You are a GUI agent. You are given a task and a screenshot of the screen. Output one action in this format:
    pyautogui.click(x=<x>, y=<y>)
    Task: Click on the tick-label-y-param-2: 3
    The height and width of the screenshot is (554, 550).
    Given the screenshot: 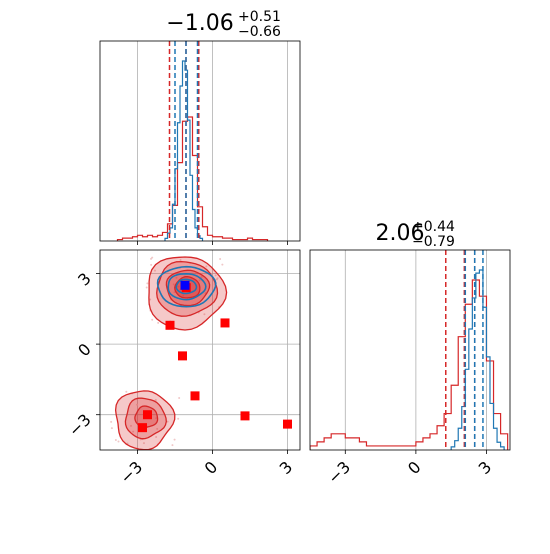 What is the action you would take?
    pyautogui.click(x=84, y=279)
    